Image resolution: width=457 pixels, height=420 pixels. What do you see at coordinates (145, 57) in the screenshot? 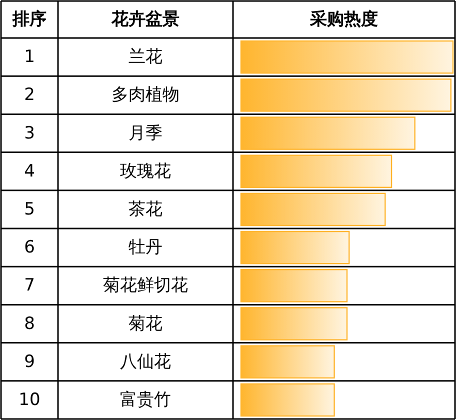
I see `y-tick-label: 兰花` at bounding box center [145, 57].